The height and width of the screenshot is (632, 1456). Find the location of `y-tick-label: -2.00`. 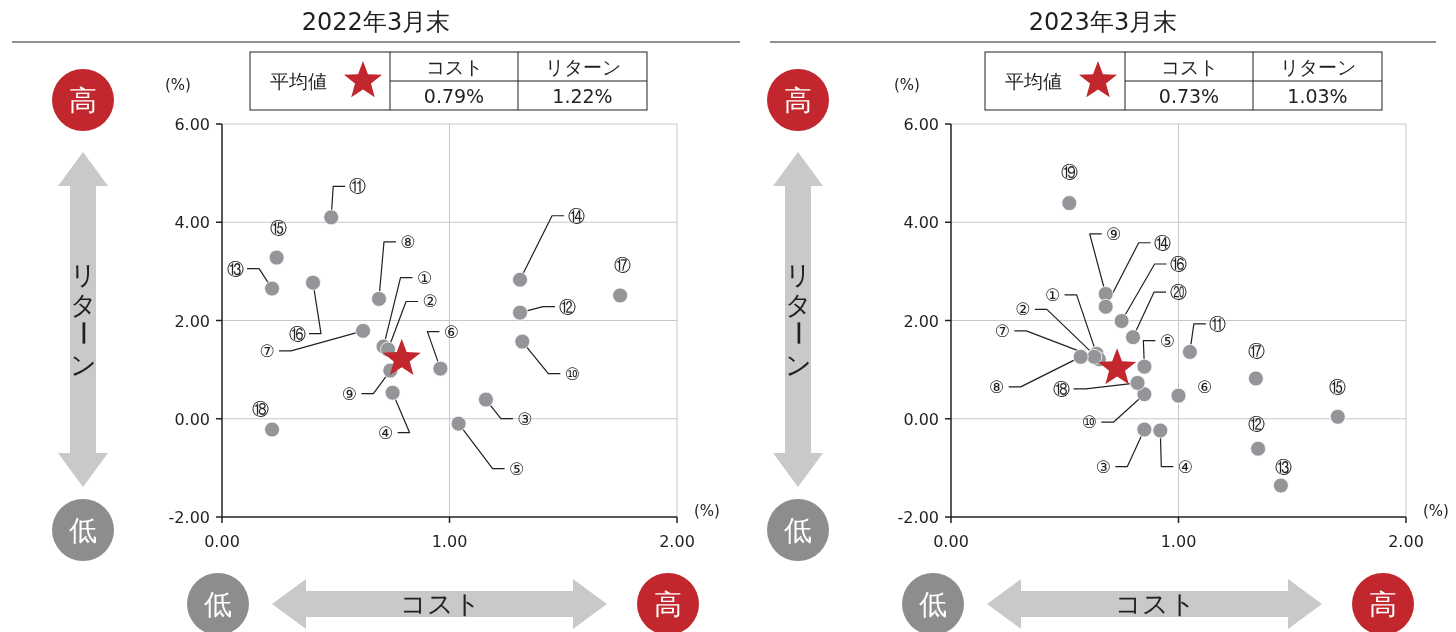

y-tick-label: -2.00 is located at coordinates (918, 517).